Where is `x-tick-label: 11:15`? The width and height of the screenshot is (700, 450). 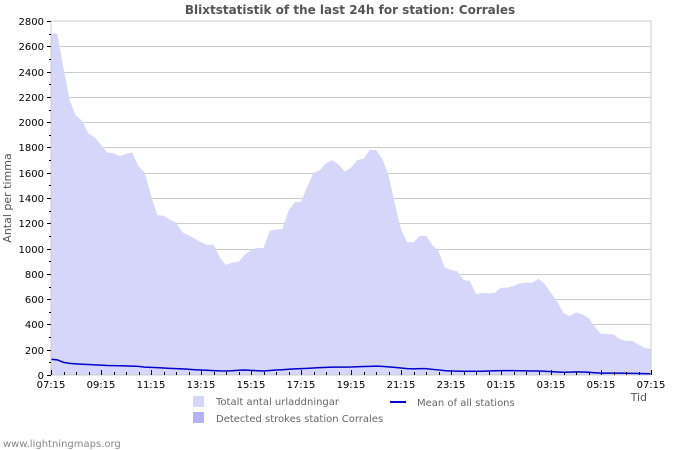 x-tick-label: 11:15 is located at coordinates (151, 385).